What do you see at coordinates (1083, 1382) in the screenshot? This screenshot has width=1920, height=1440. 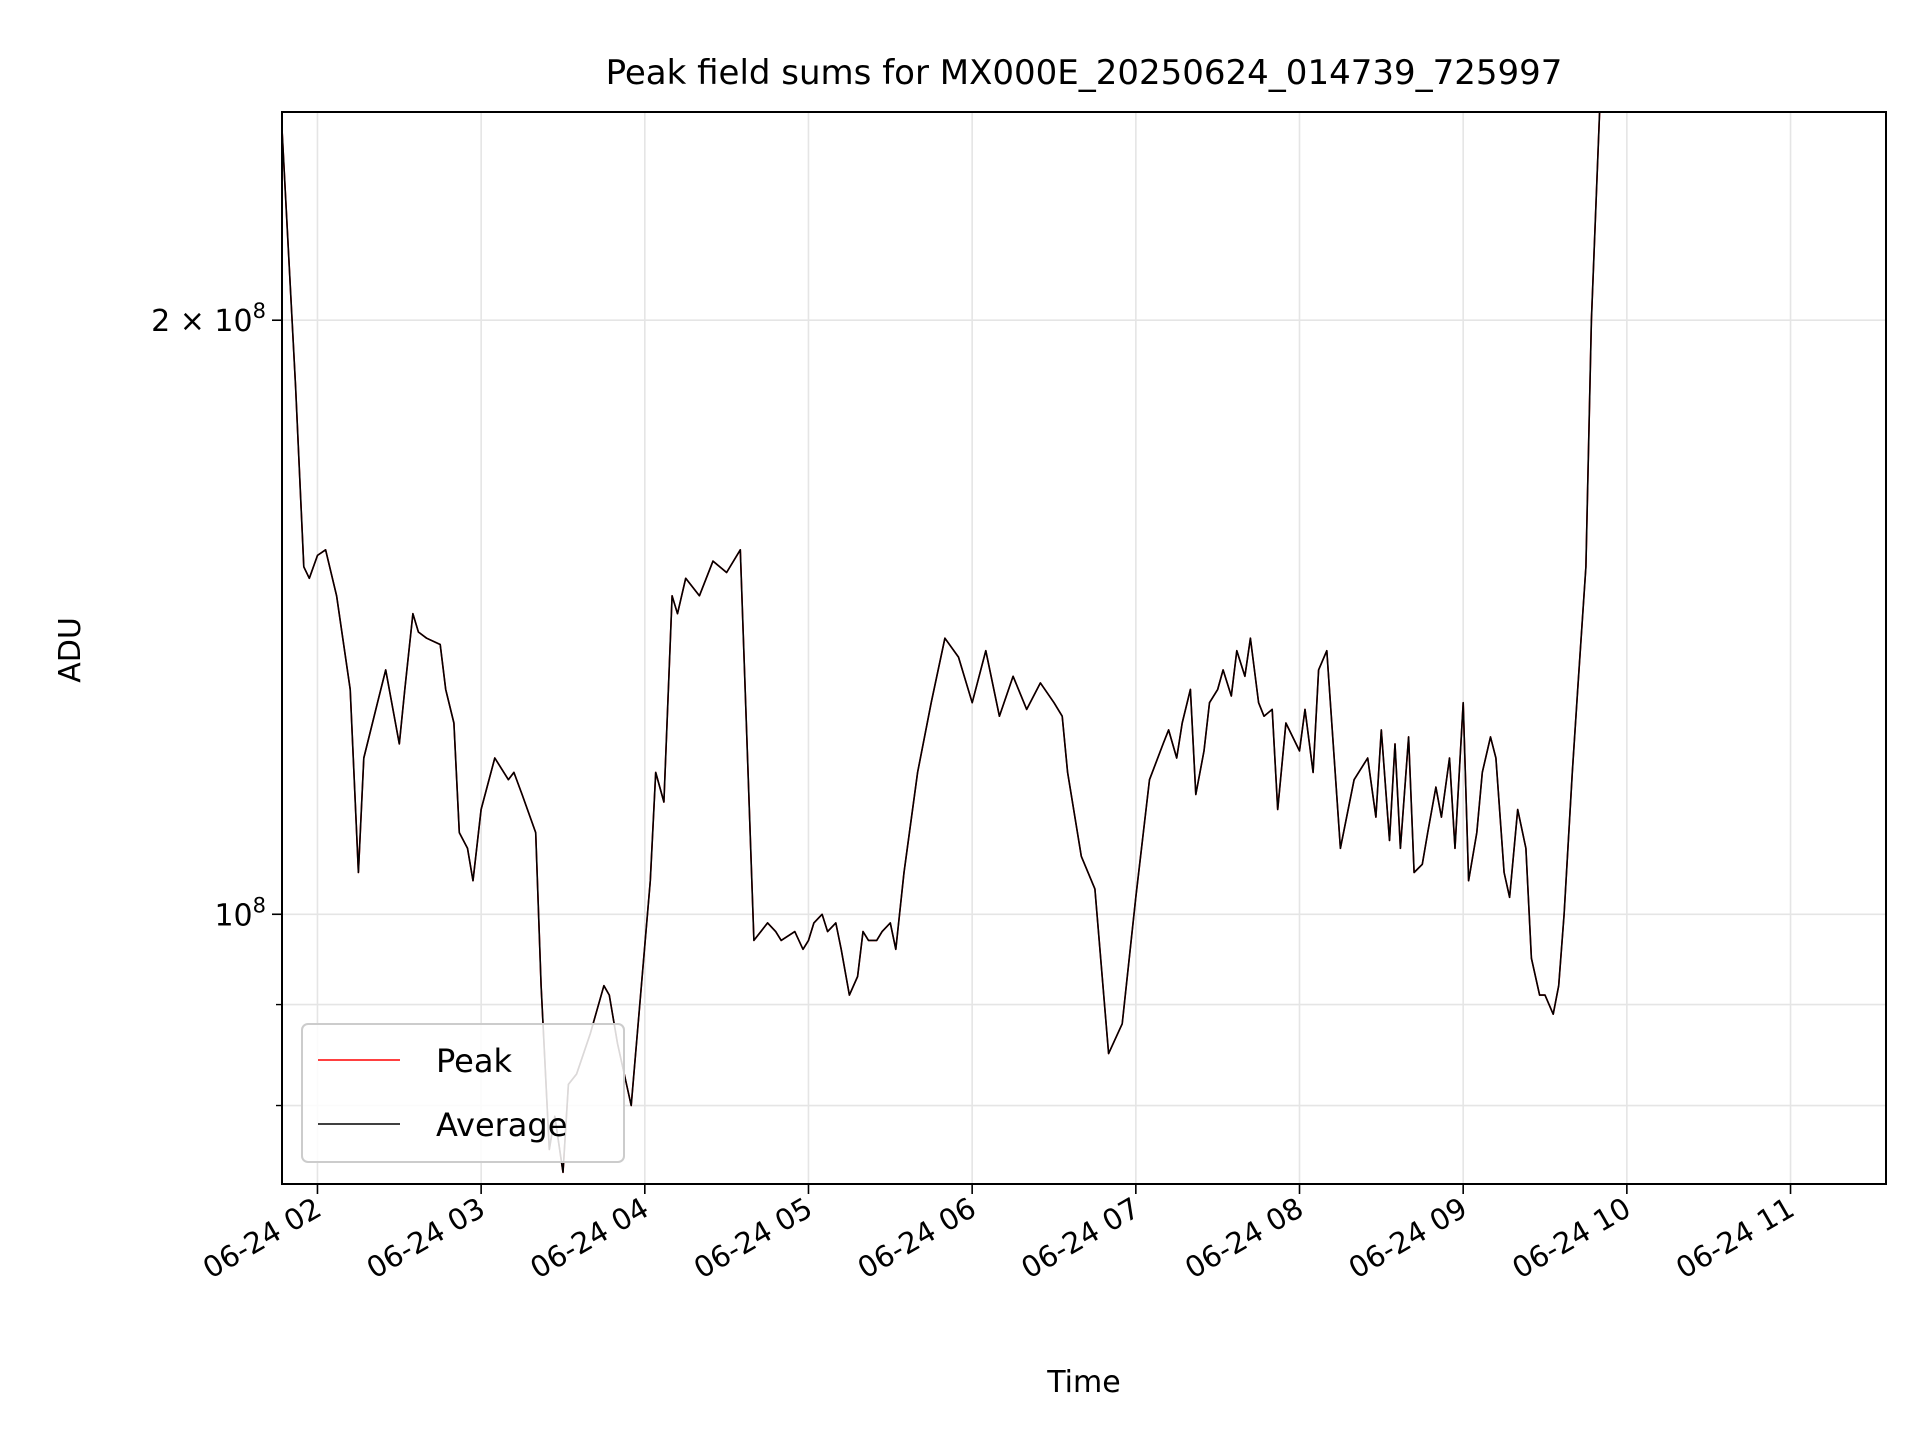 I see `x-axis-label: Time` at bounding box center [1083, 1382].